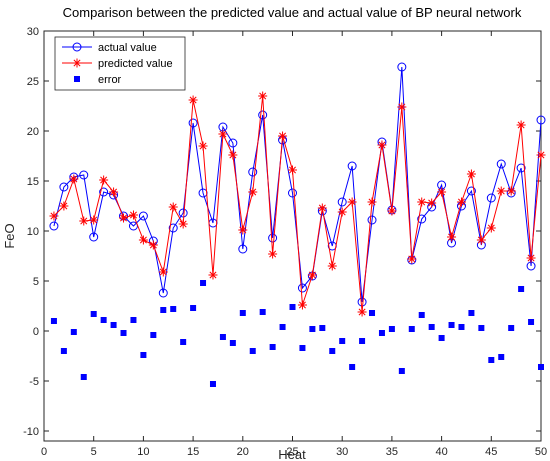 The height and width of the screenshot is (461, 550). I want to click on legend-label: predicted value, so click(135, 64).